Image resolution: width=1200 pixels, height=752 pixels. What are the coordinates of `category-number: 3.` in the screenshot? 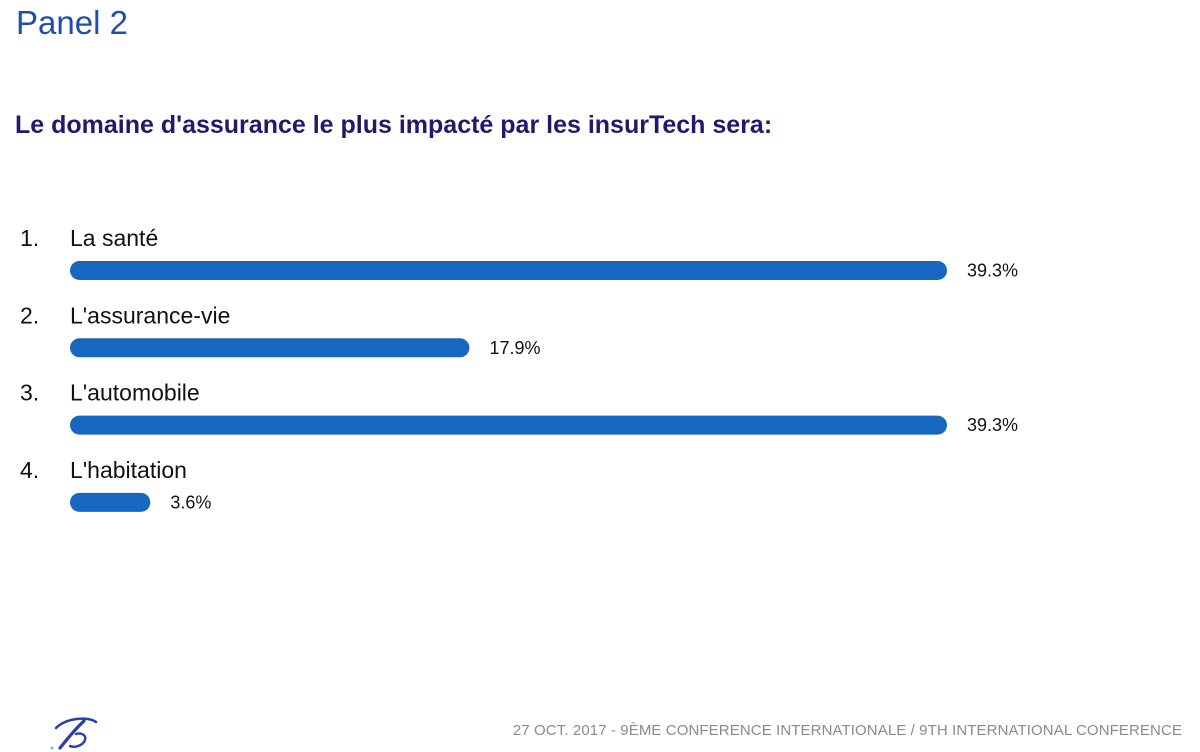 It's located at (29, 393).